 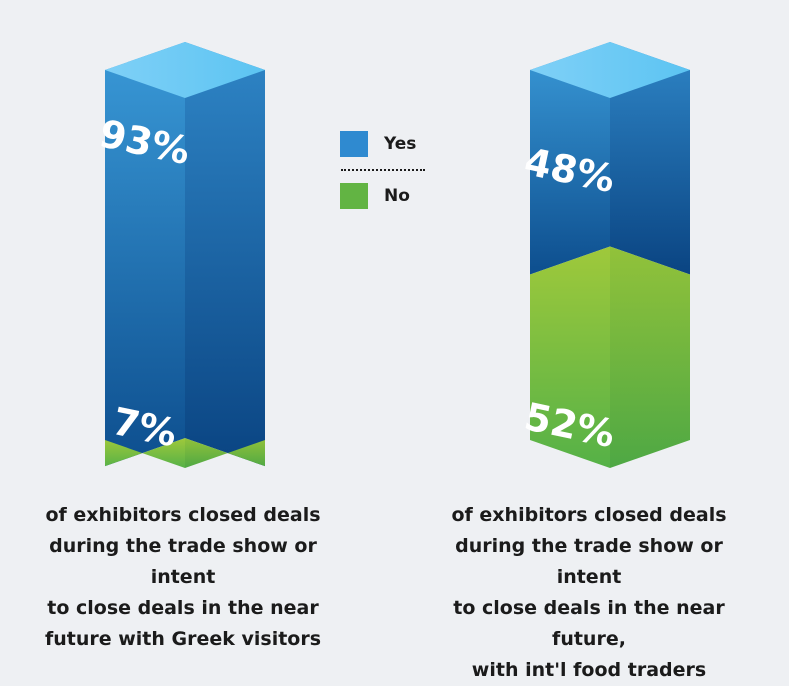 What do you see at coordinates (589, 624) in the screenshot?
I see `caption-line: to close deals in the near future,` at bounding box center [589, 624].